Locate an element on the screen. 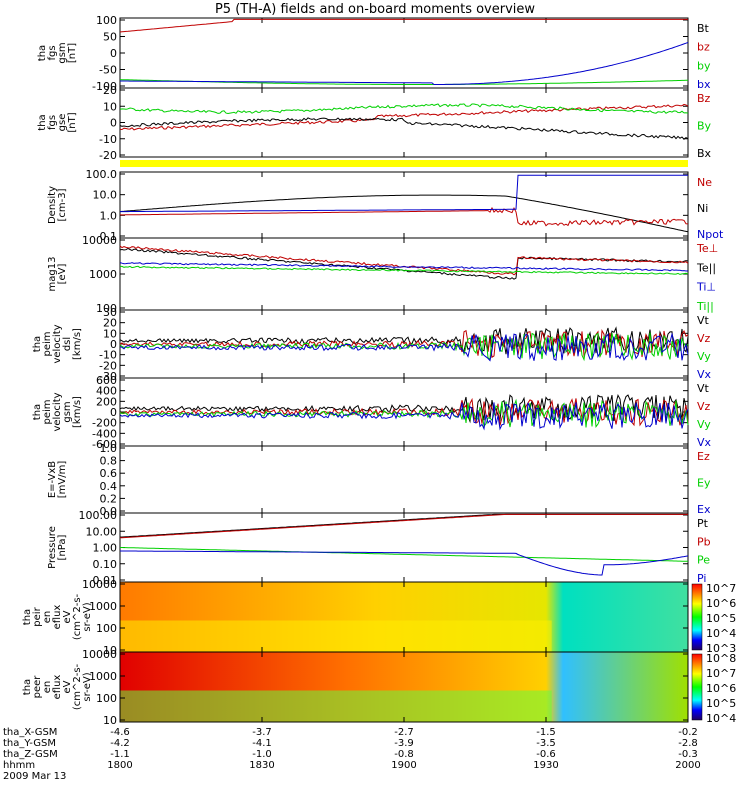  footer-value: -2.8 is located at coordinates (688, 743).